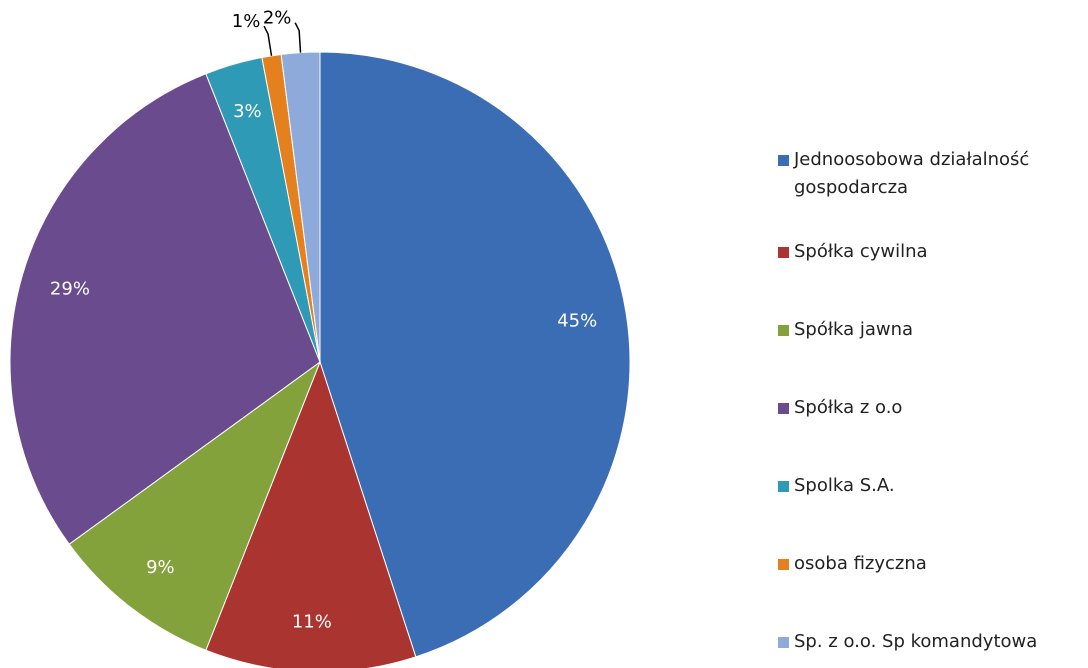 The height and width of the screenshot is (668, 1088). I want to click on legend-item: Sp. z o.o. Sp komandytowa, so click(926, 642).